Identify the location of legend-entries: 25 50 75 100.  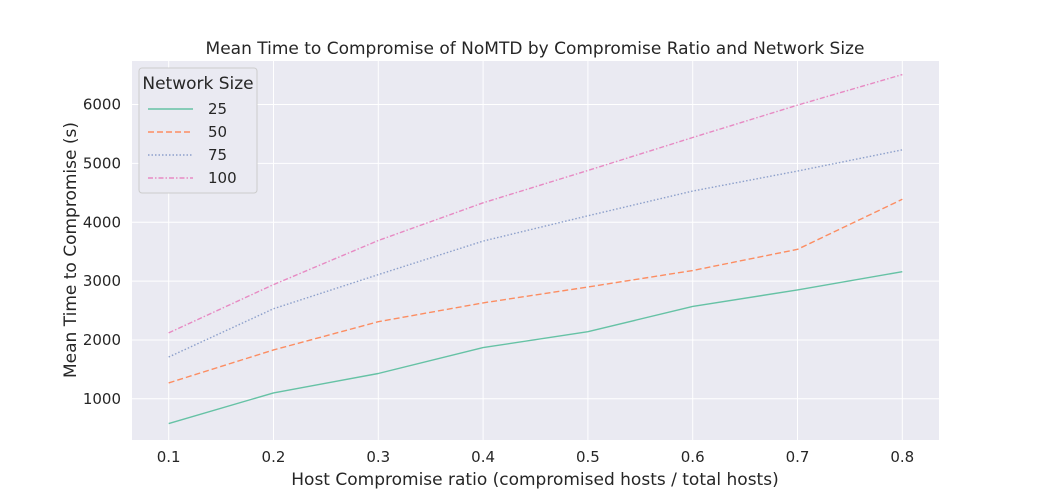
(192, 143).